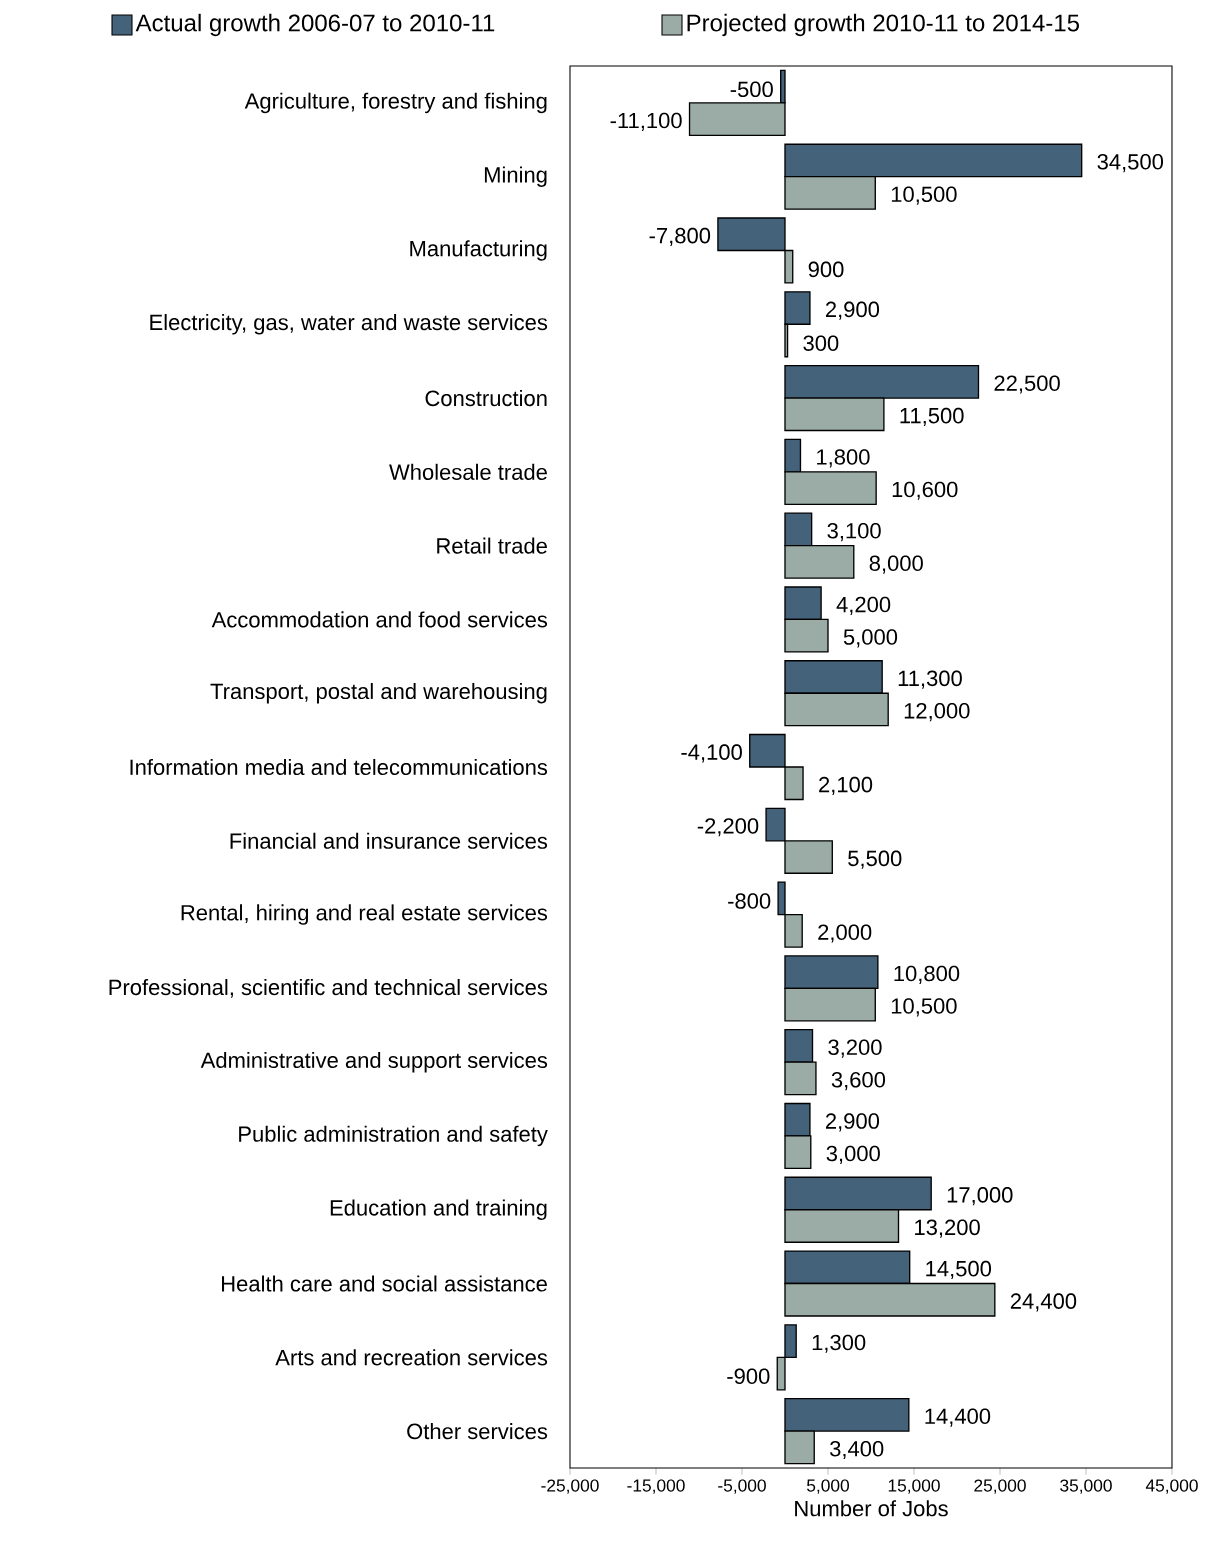 The height and width of the screenshot is (1542, 1206). I want to click on data-label: 5,500, so click(875, 859).